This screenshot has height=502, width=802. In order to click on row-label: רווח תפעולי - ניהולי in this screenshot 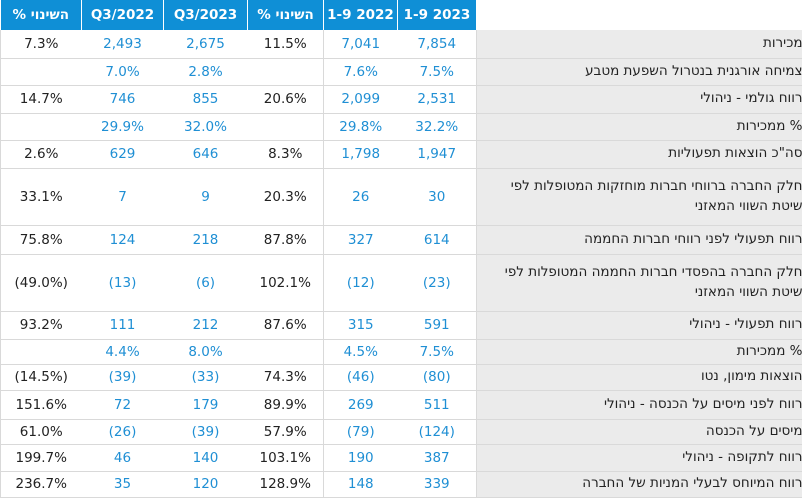, I will do `click(639, 325)`.